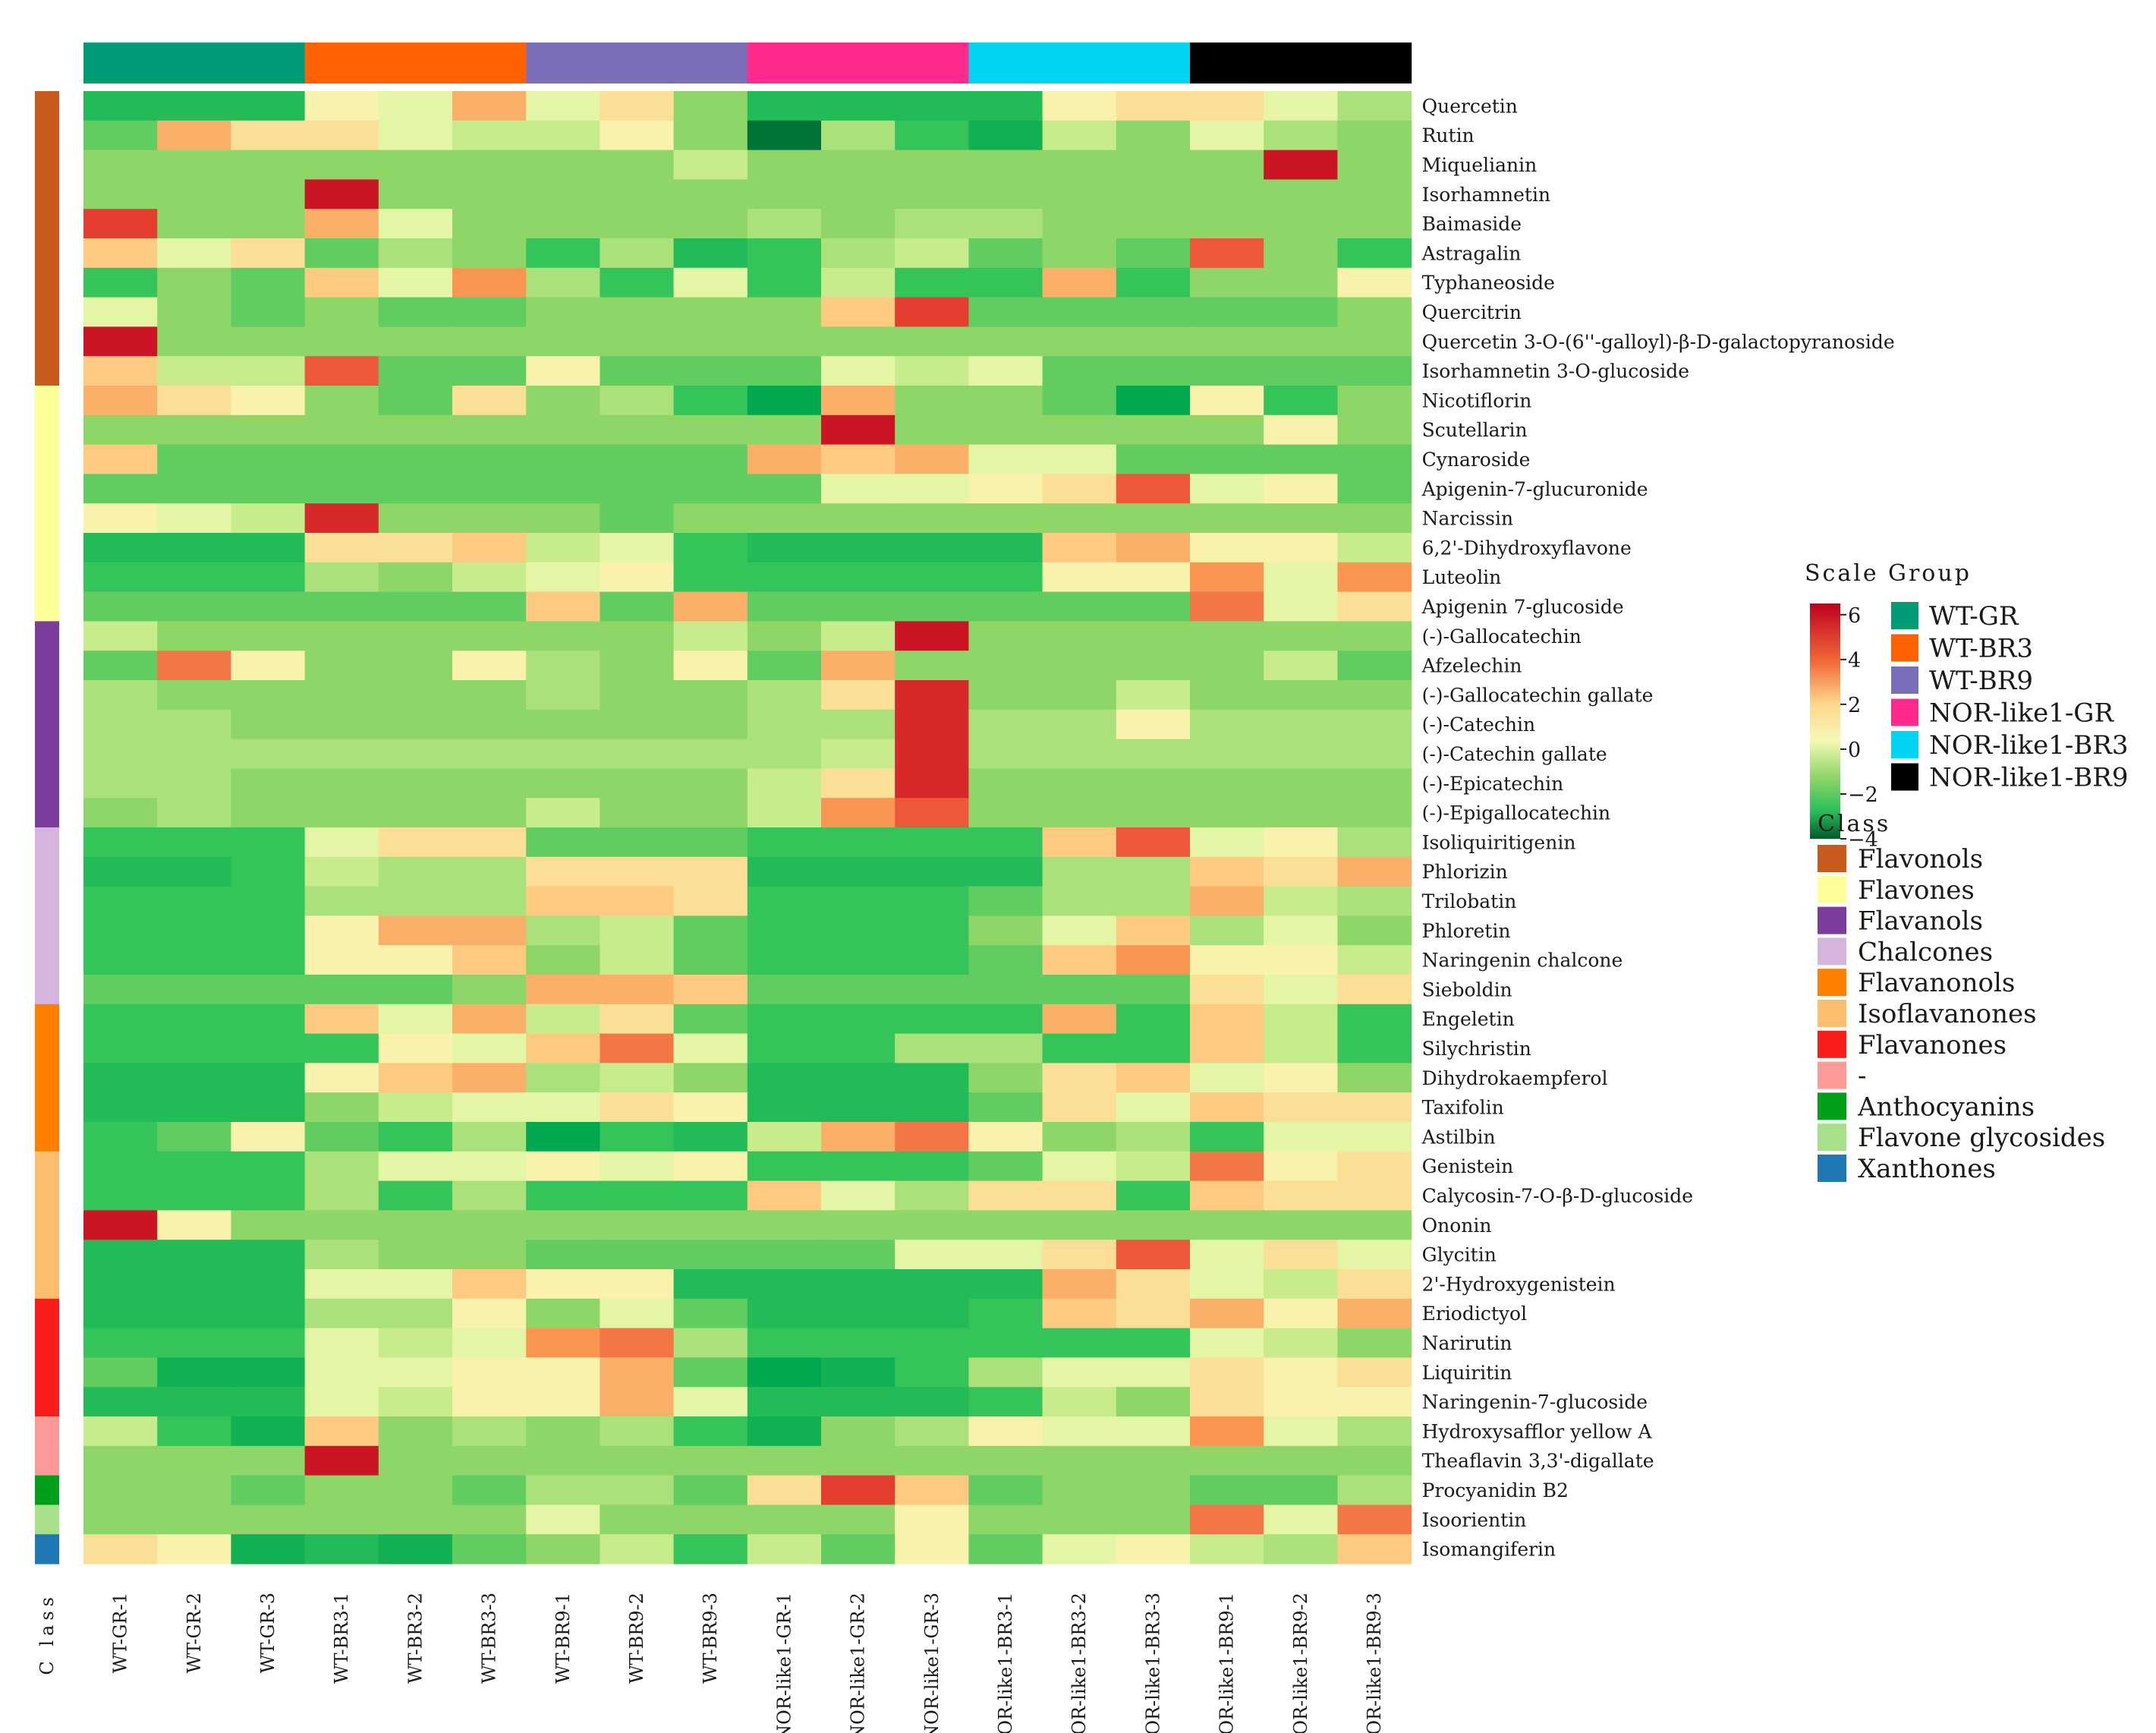 The height and width of the screenshot is (1733, 2156). I want to click on group-bar-cell, so click(1374, 63).